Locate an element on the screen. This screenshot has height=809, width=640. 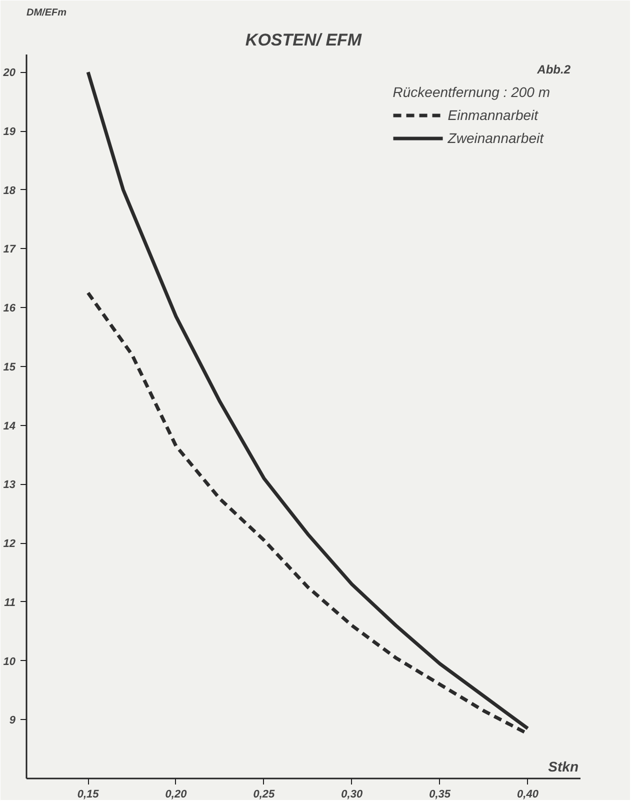
y-tick-label: 16 is located at coordinates (9, 308).